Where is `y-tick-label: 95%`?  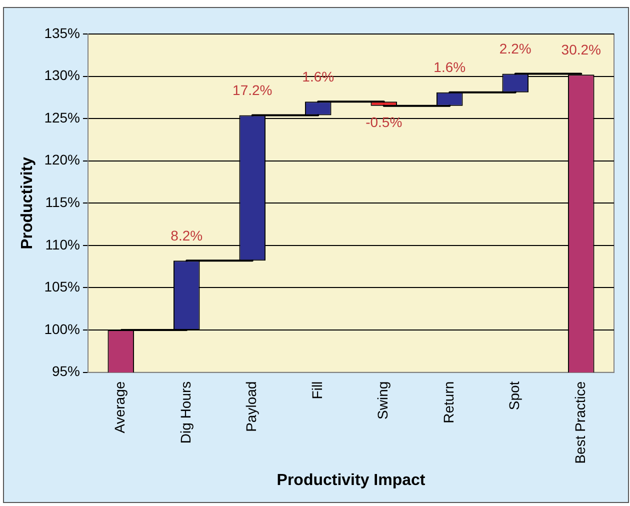
y-tick-label: 95% is located at coordinates (66, 371).